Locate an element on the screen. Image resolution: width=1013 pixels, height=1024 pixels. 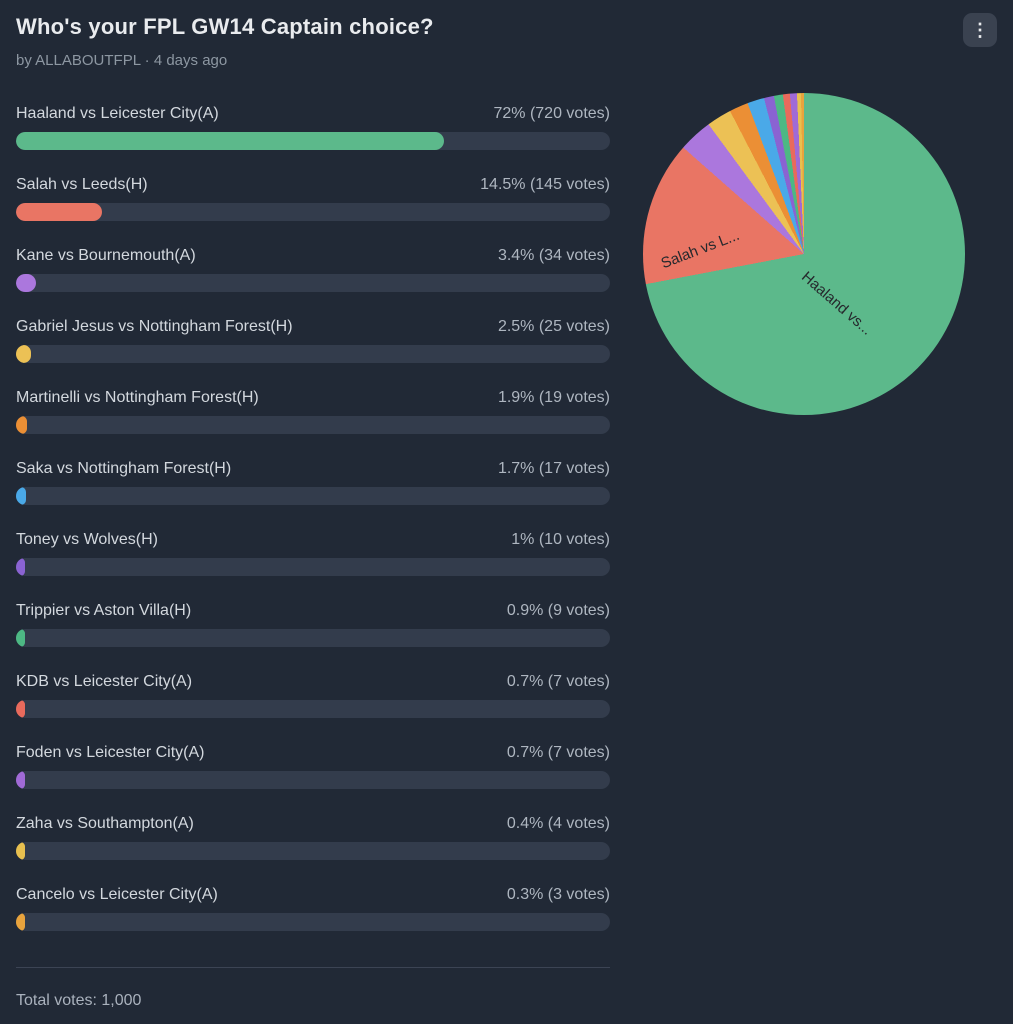
option-label: Foden vs Leicester City(A) is located at coordinates (110, 752).